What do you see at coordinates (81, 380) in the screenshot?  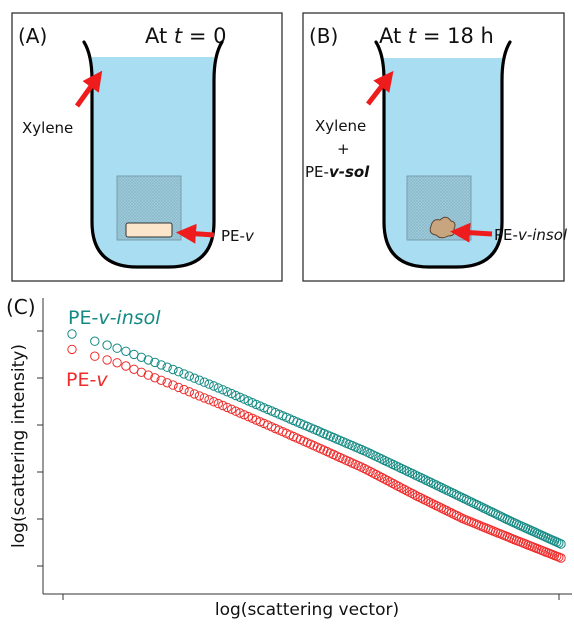 I see `legend-v-prefix: PE-` at bounding box center [81, 380].